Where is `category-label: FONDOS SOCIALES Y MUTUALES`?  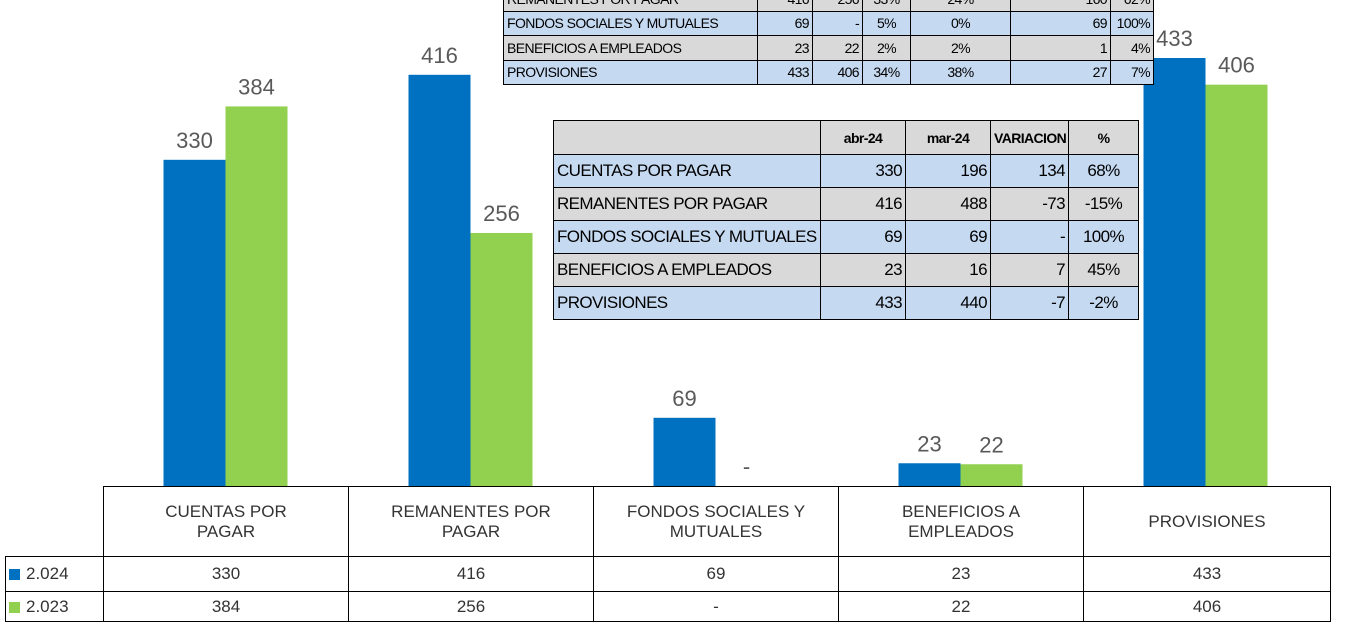 category-label: FONDOS SOCIALES Y MUTUALES is located at coordinates (716, 521).